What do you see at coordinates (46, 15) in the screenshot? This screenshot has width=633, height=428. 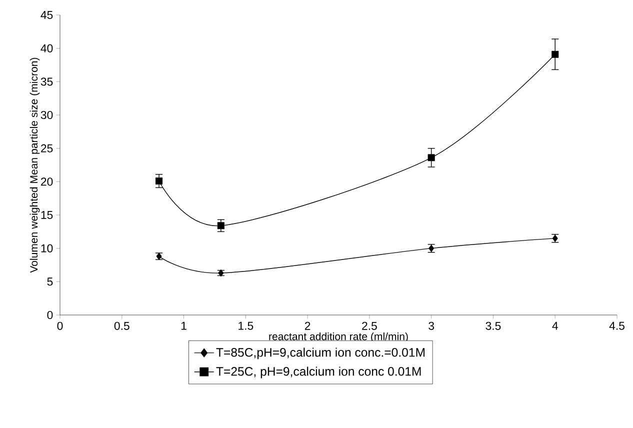 I see `y-tick-label: 45` at bounding box center [46, 15].